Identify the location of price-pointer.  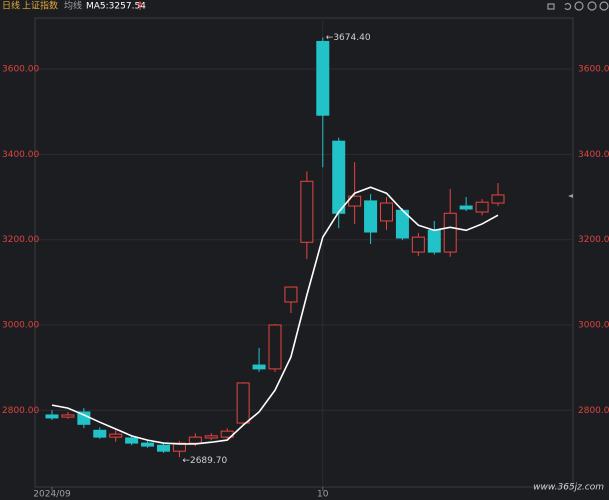
(570, 196).